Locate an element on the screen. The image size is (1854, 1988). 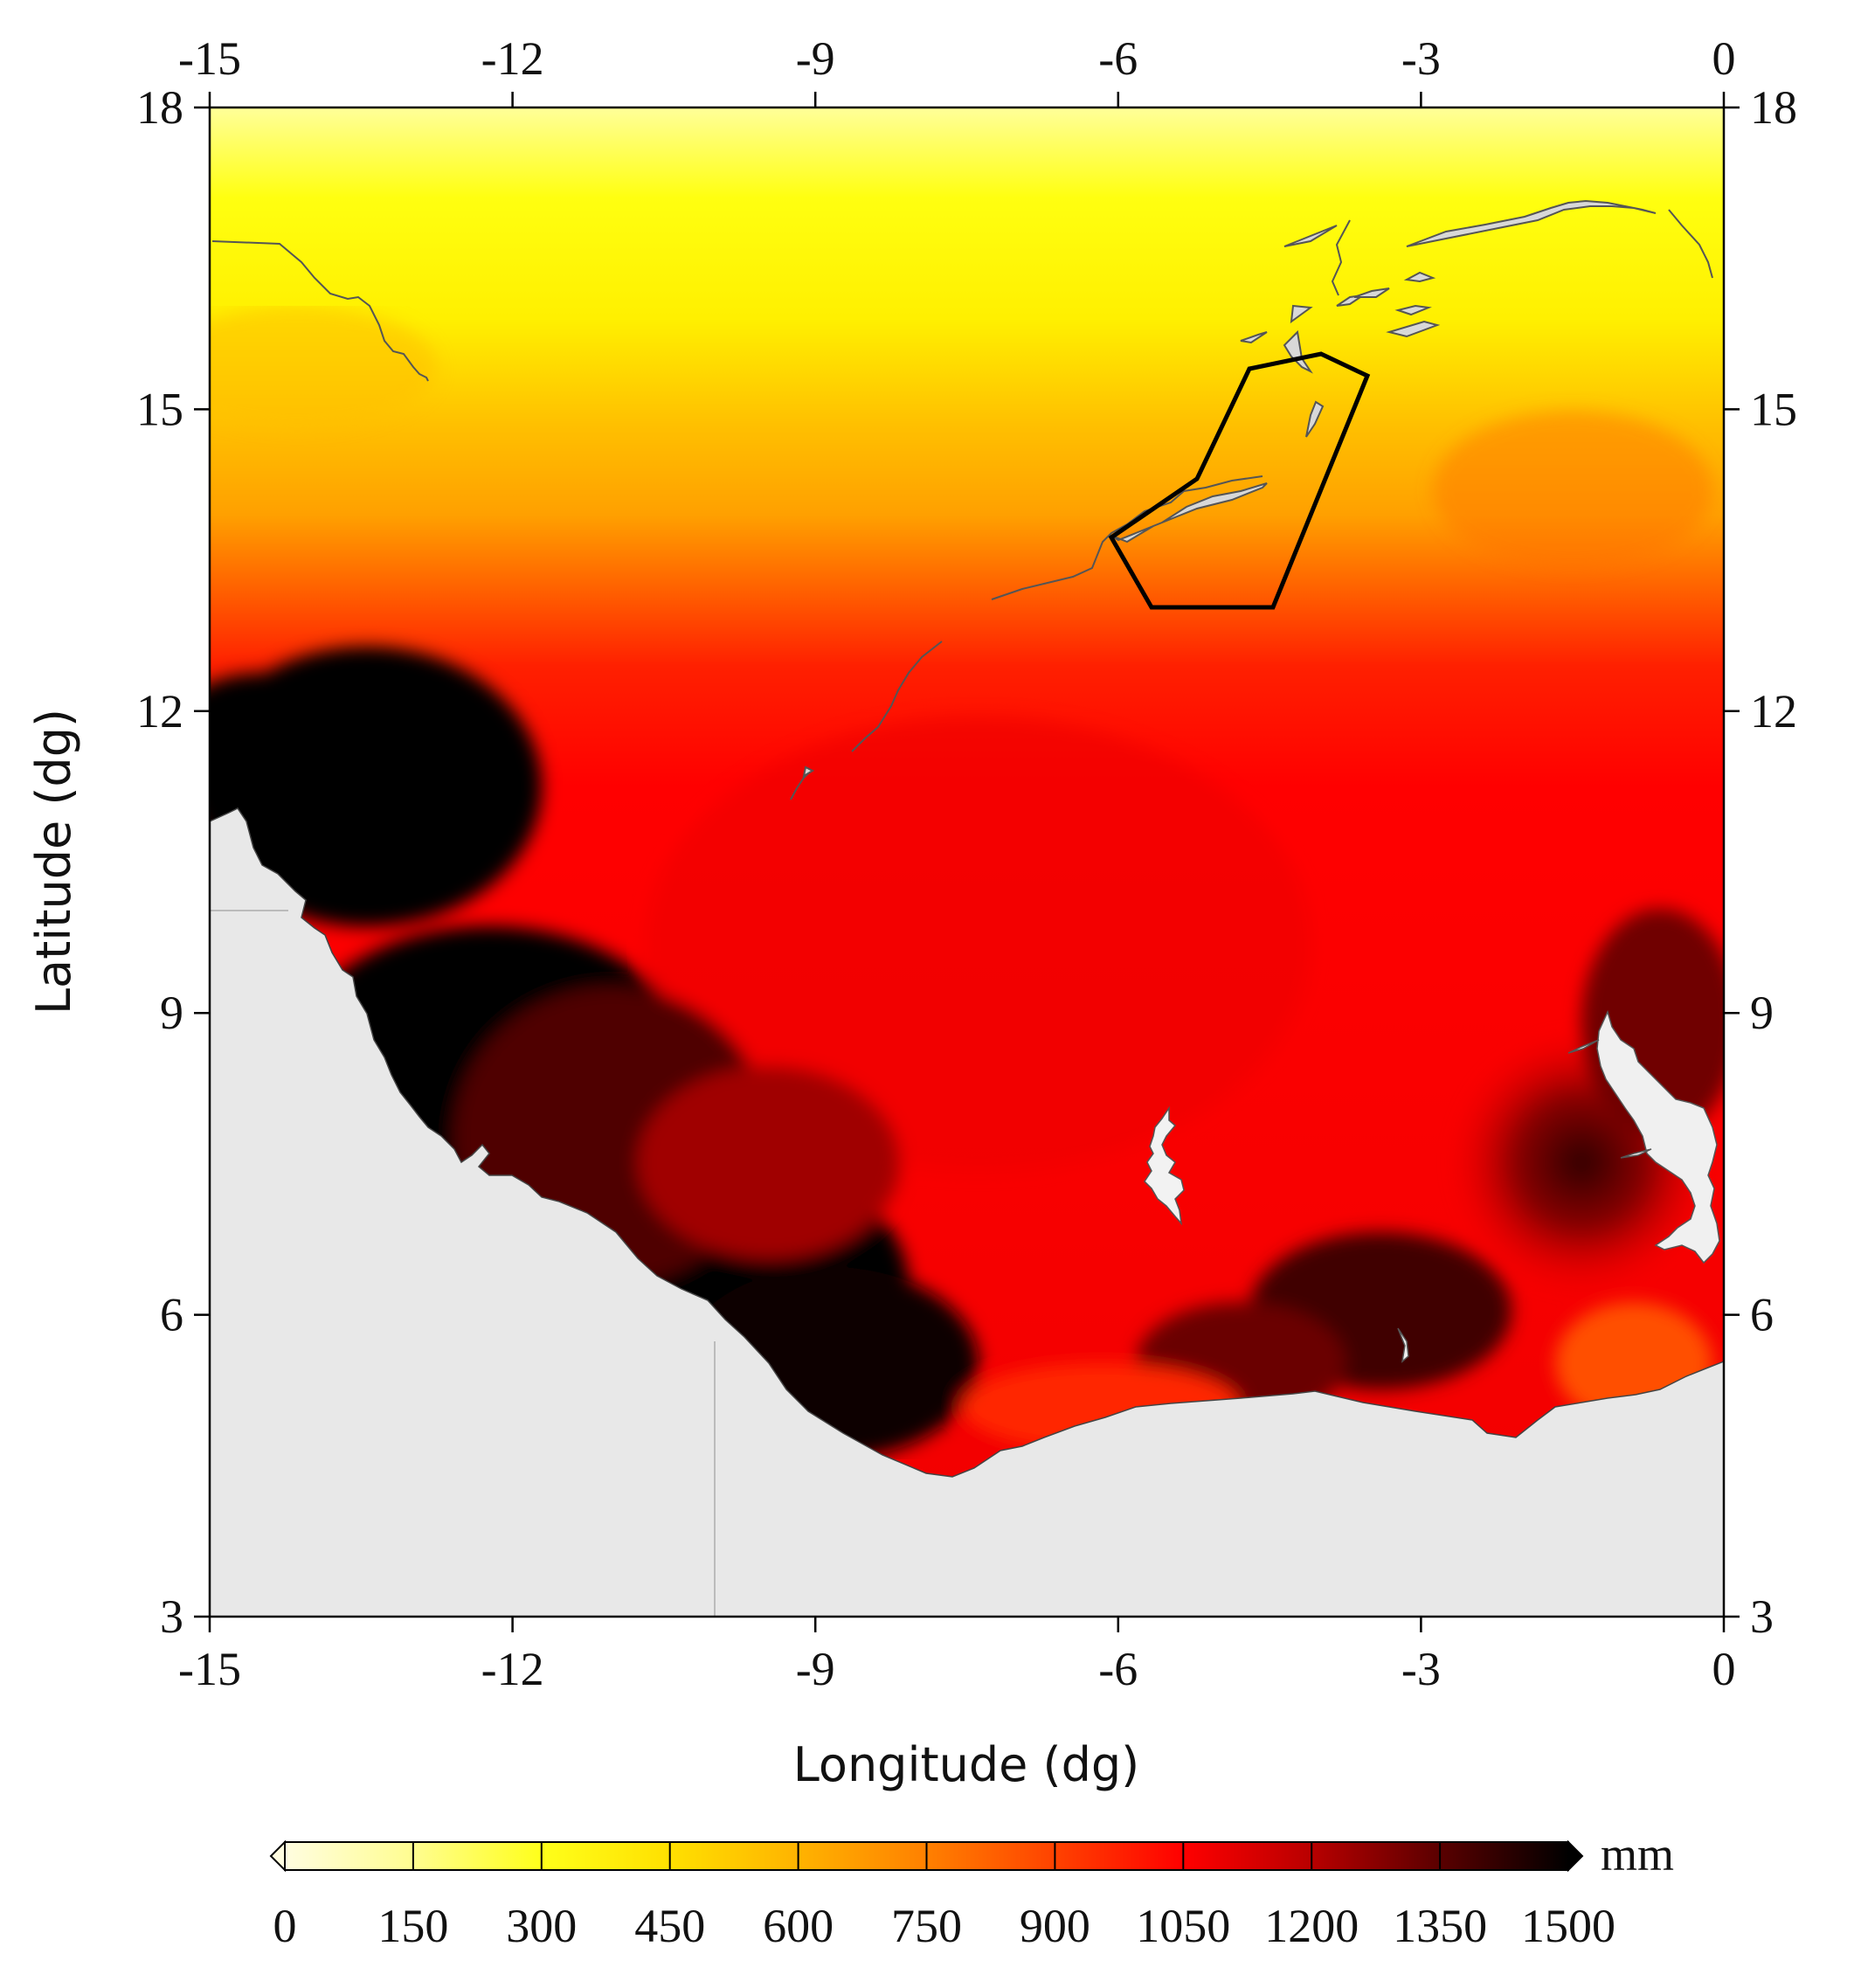
study-region-outline is located at coordinates (1239, 480).